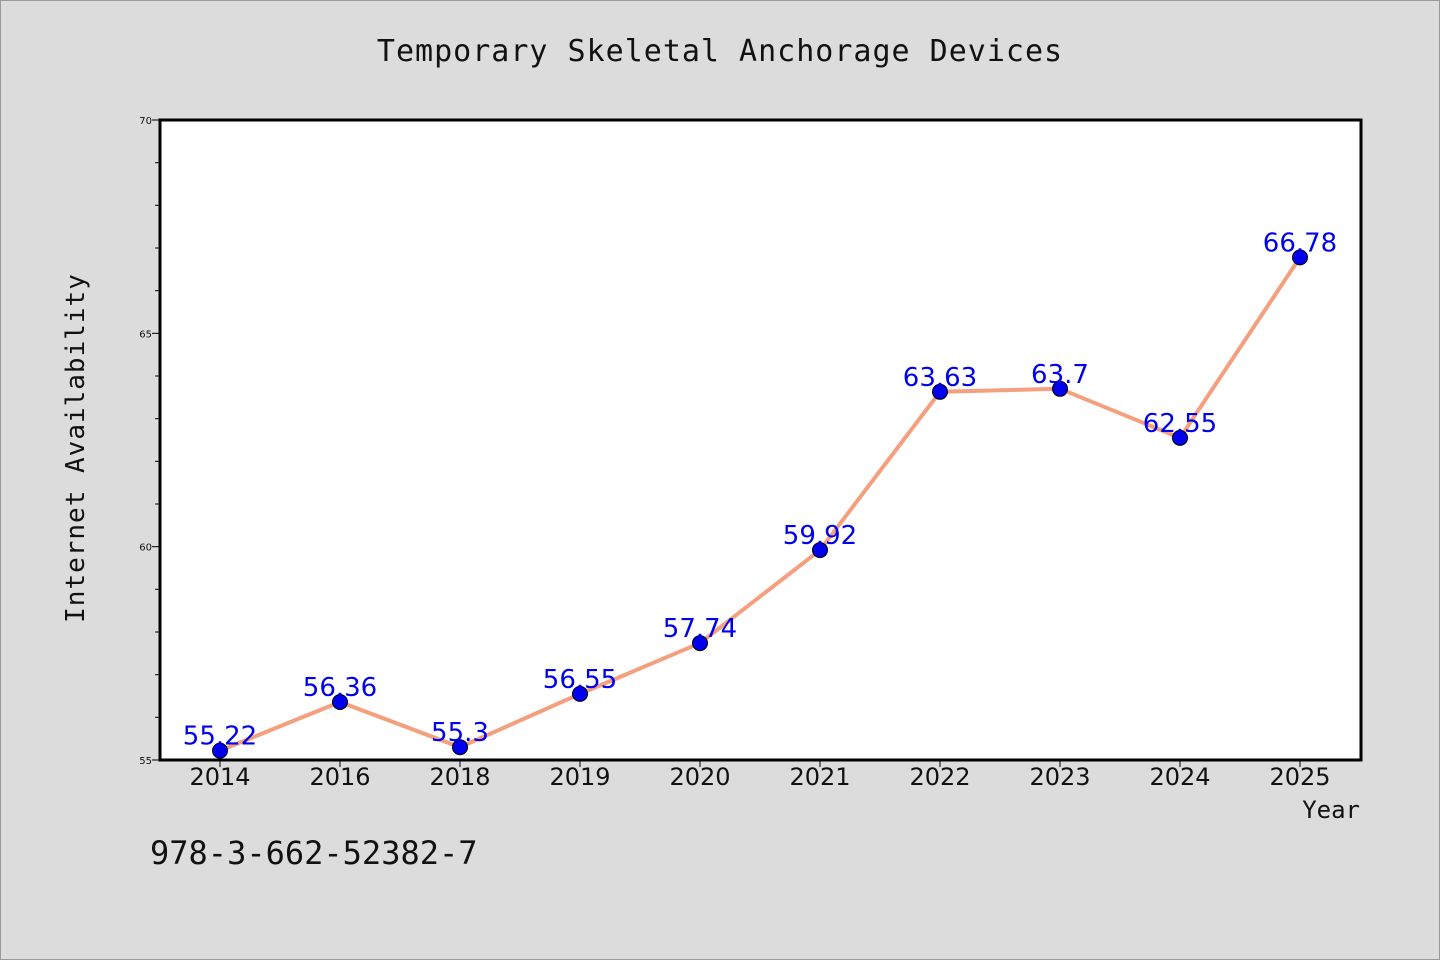  What do you see at coordinates (580, 680) in the screenshot?
I see `data-label: 56.55` at bounding box center [580, 680].